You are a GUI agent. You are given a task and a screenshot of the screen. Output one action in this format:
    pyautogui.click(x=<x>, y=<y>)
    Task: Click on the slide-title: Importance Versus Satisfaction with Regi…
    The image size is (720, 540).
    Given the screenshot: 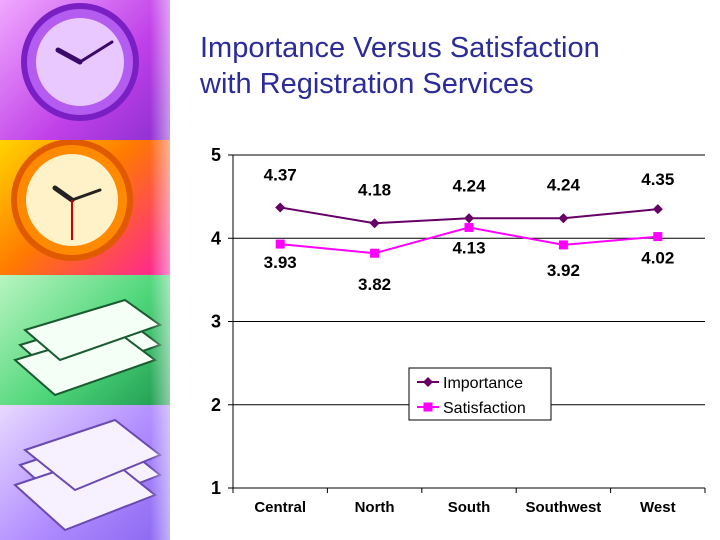 What is the action you would take?
    pyautogui.click(x=450, y=66)
    